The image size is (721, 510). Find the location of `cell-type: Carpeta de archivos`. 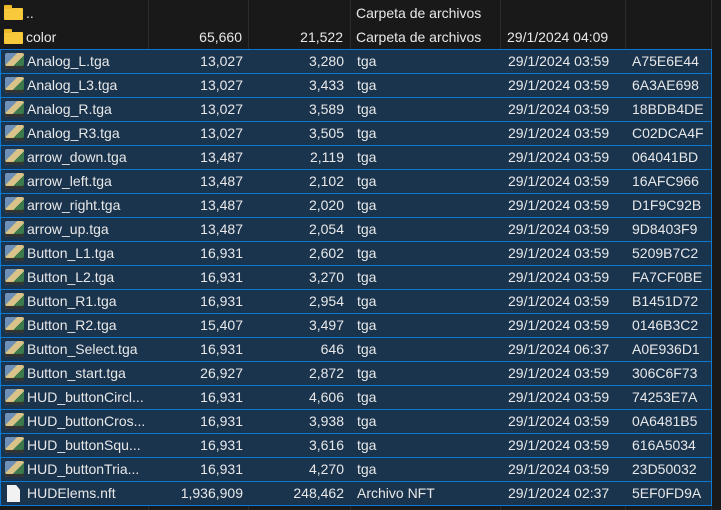

cell-type: Carpeta de archivos is located at coordinates (419, 37).